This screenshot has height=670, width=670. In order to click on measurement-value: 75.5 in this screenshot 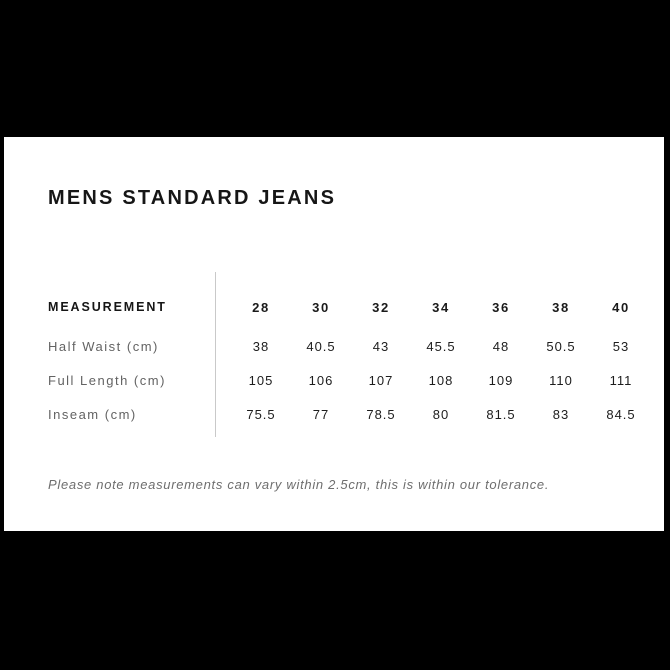, I will do `click(261, 414)`.